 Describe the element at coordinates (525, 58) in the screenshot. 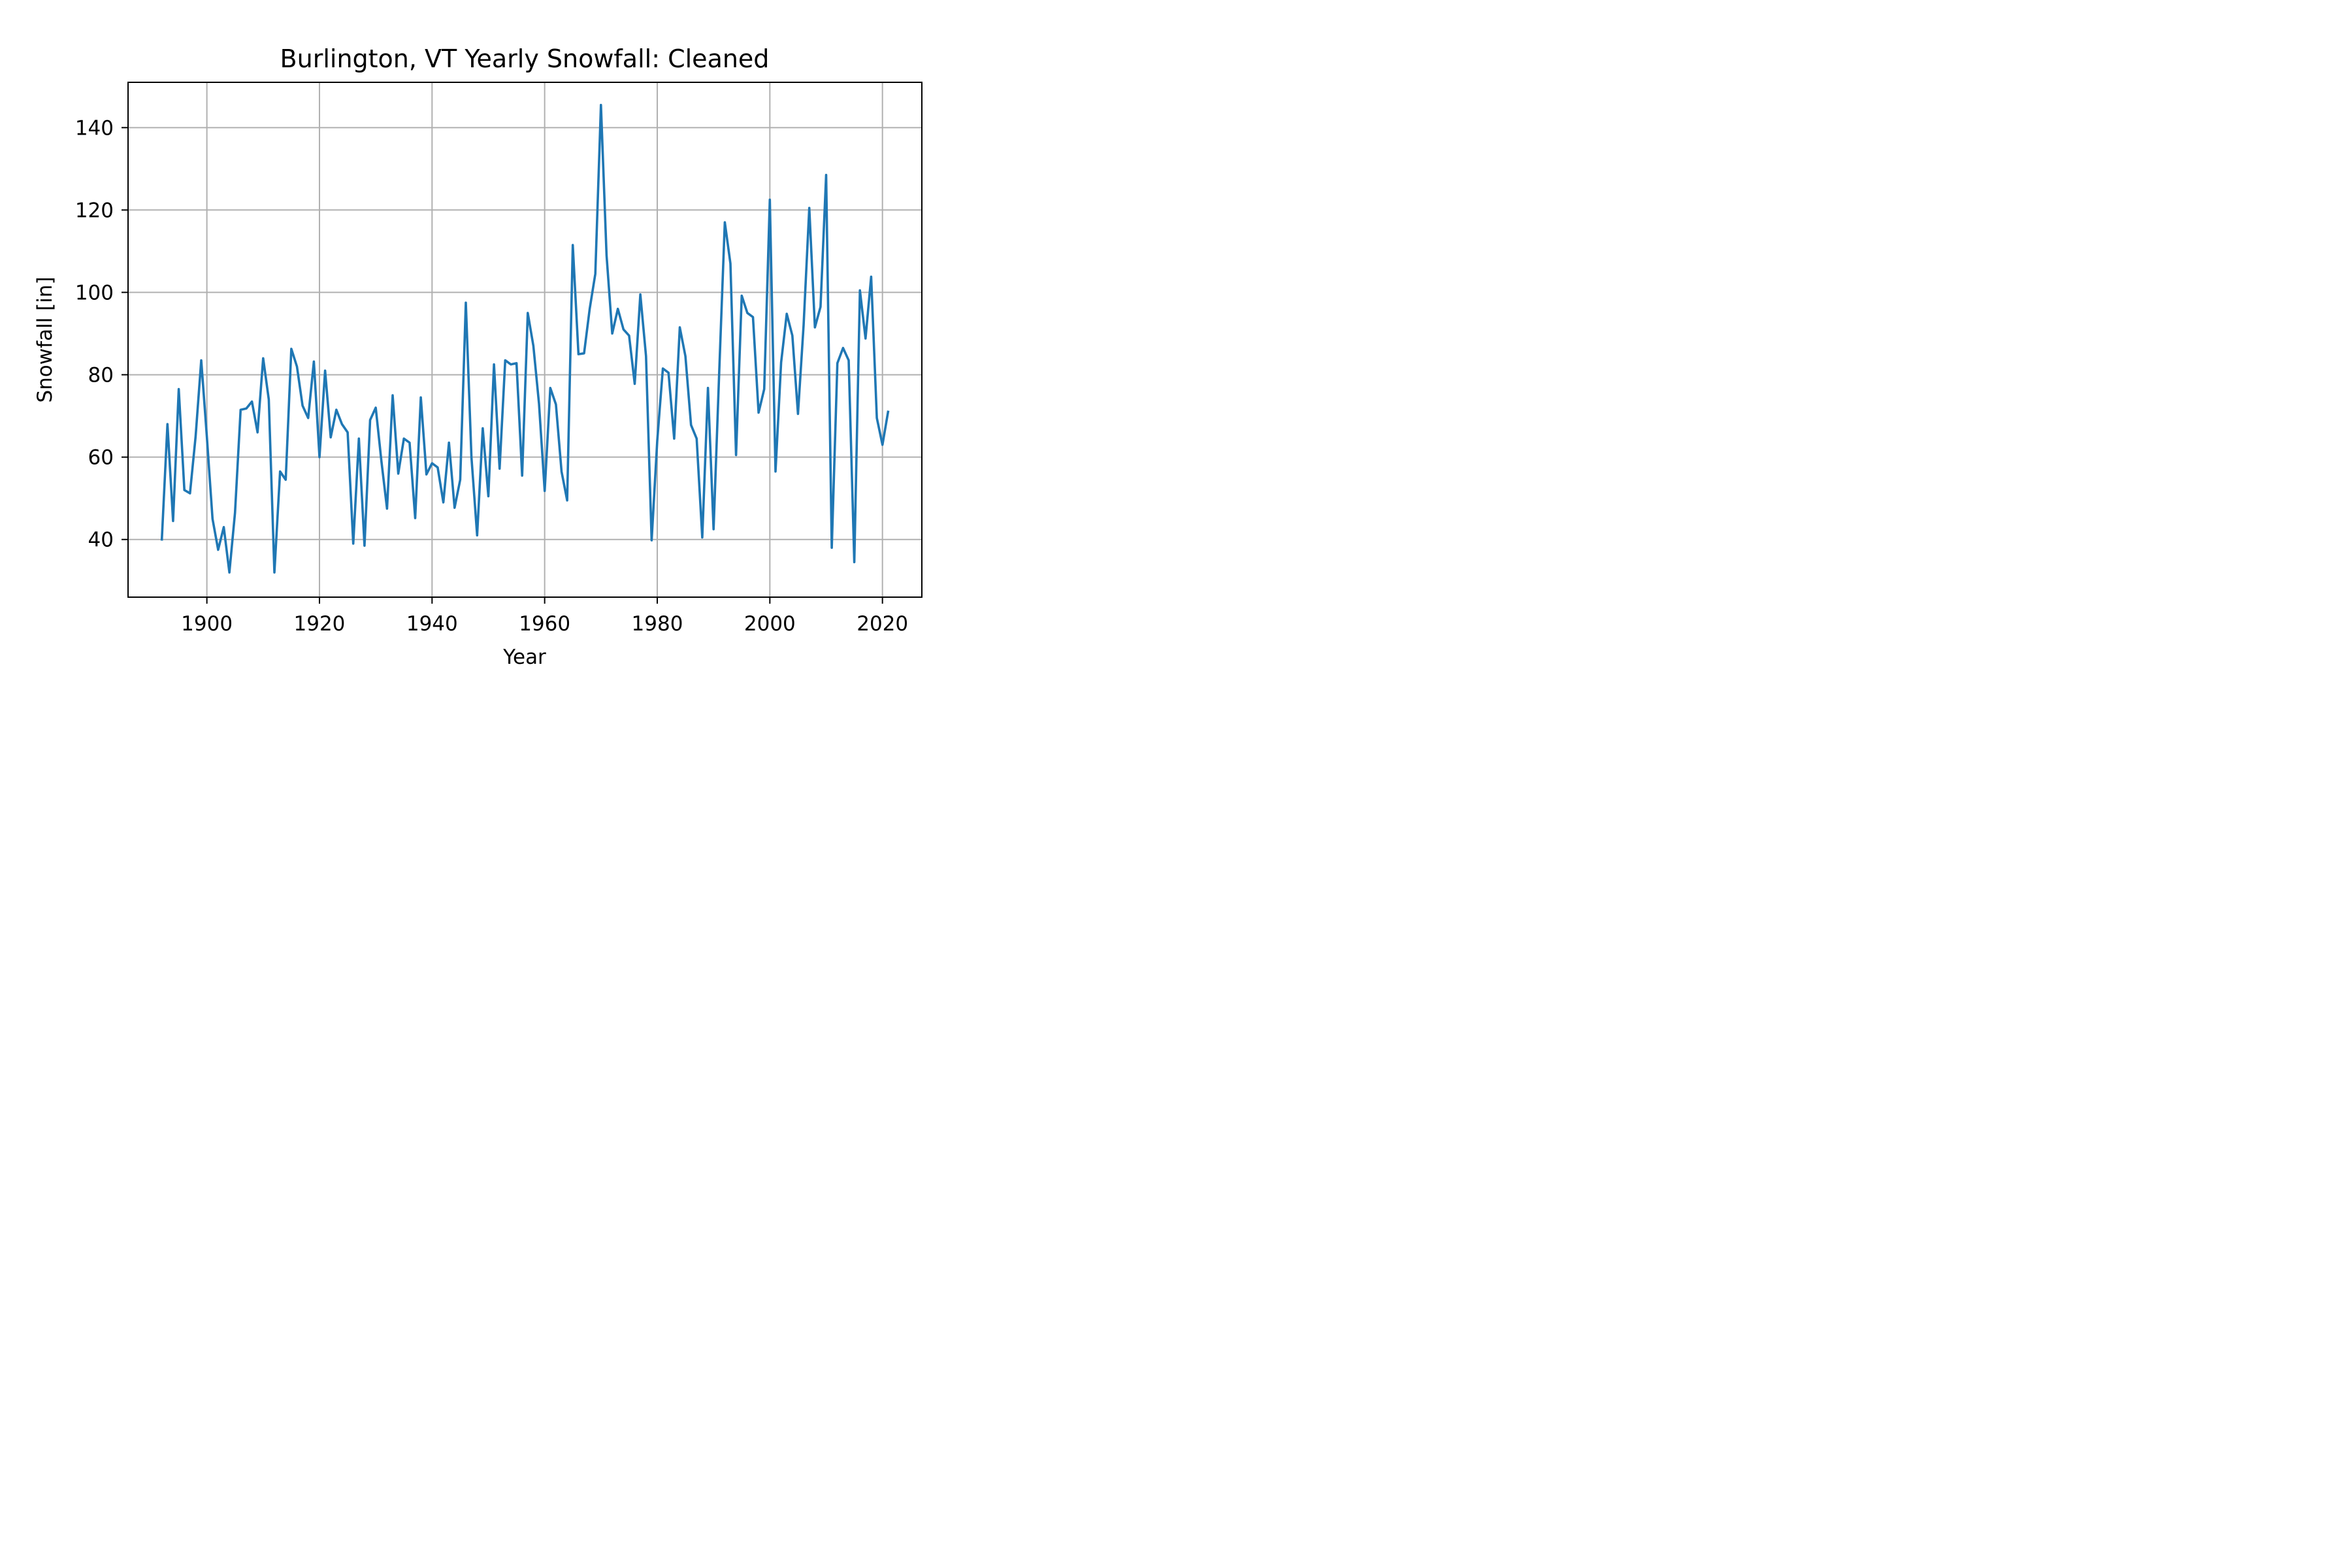

I see `chart-title: Burlington, VT Yearly Snowfall: Cleaned` at that location.